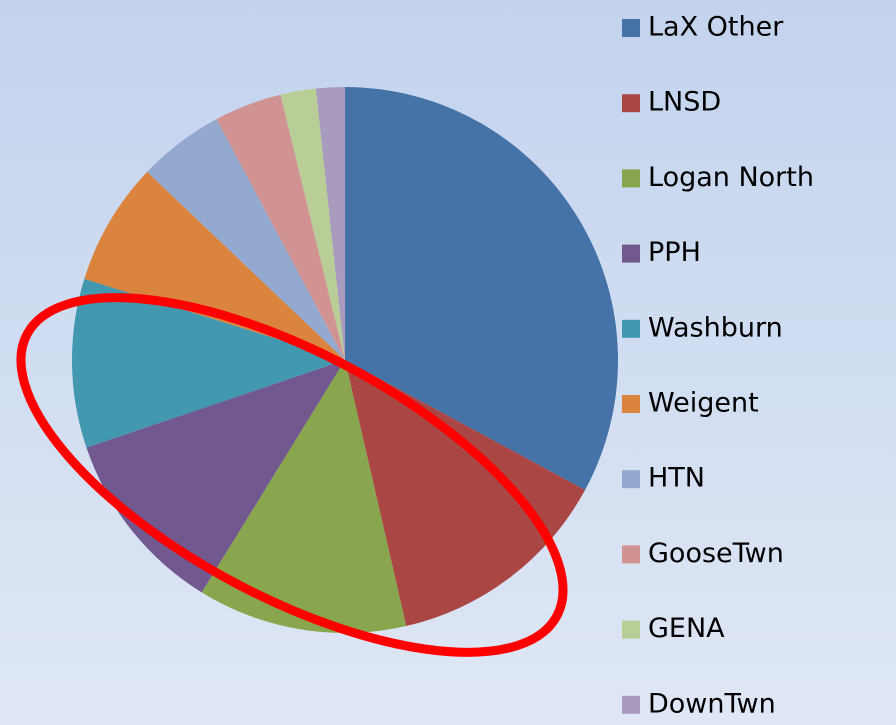  Describe the element at coordinates (731, 177) in the screenshot. I see `legend-label: Logan North` at that location.